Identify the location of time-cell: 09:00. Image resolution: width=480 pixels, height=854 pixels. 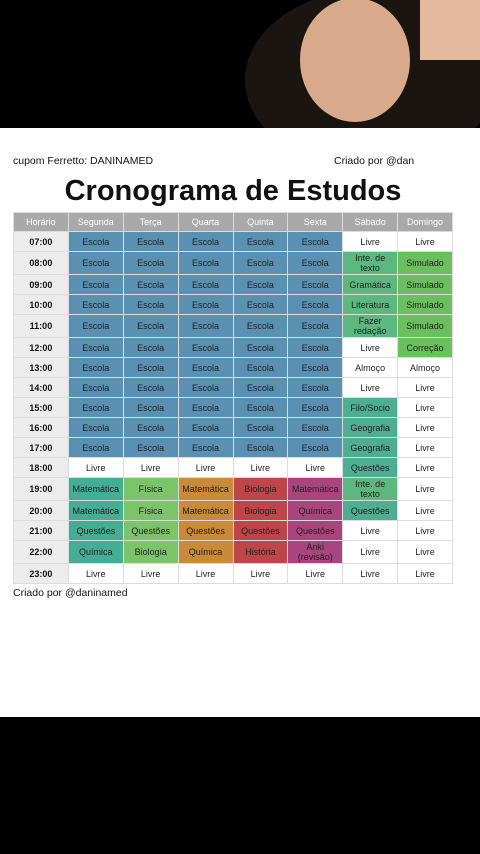
(41, 284).